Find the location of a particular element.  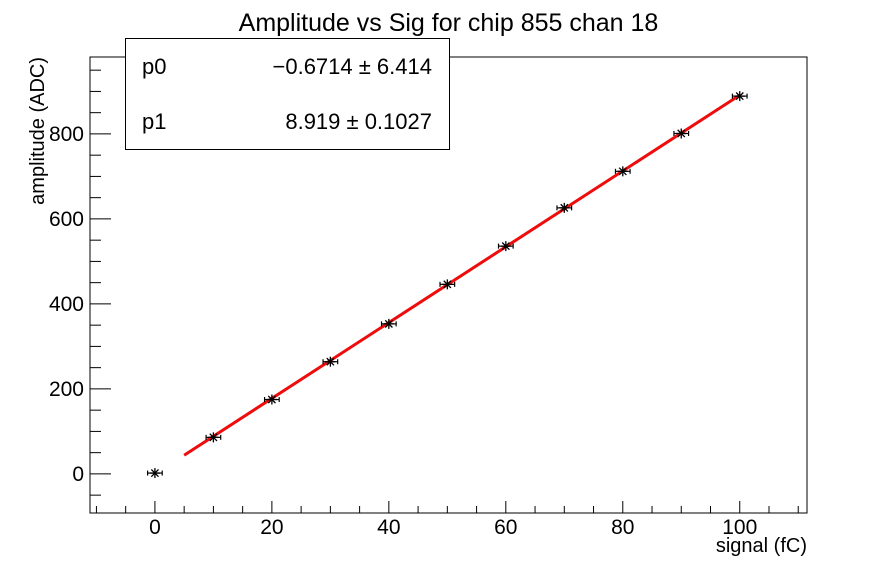

x-axis-title: signal (fC) is located at coordinates (761, 546).